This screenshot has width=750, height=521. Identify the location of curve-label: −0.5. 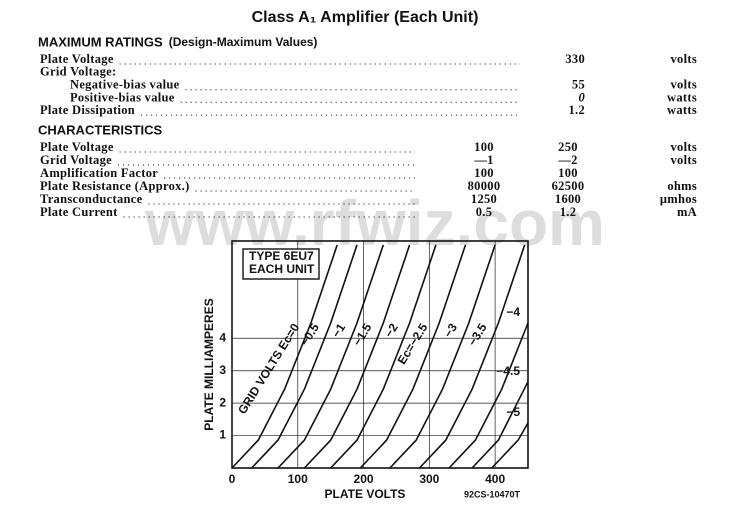
(309, 335).